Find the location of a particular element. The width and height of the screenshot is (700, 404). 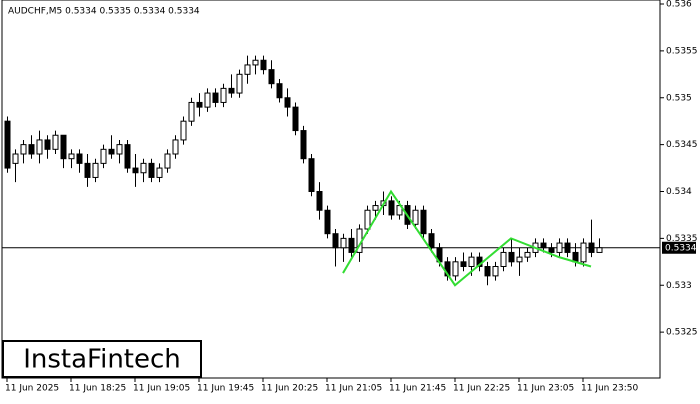

y-tick-label: 0.533 is located at coordinates (679, 286).